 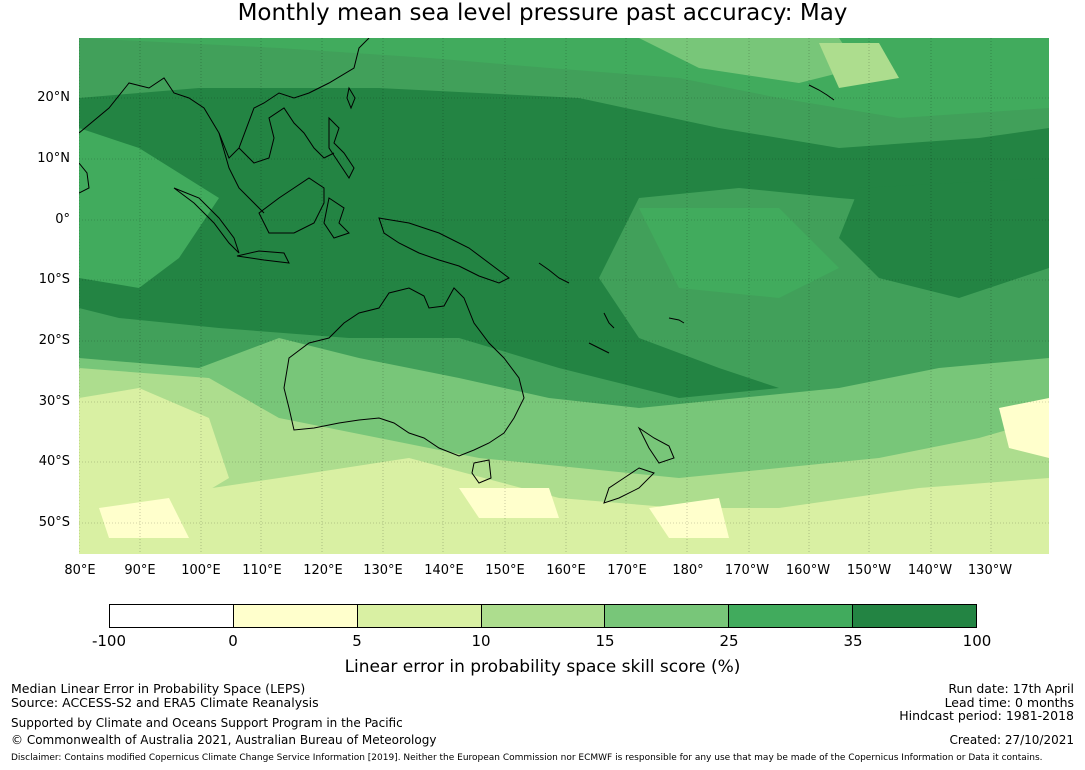 I want to click on colorbar, so click(x=543, y=616).